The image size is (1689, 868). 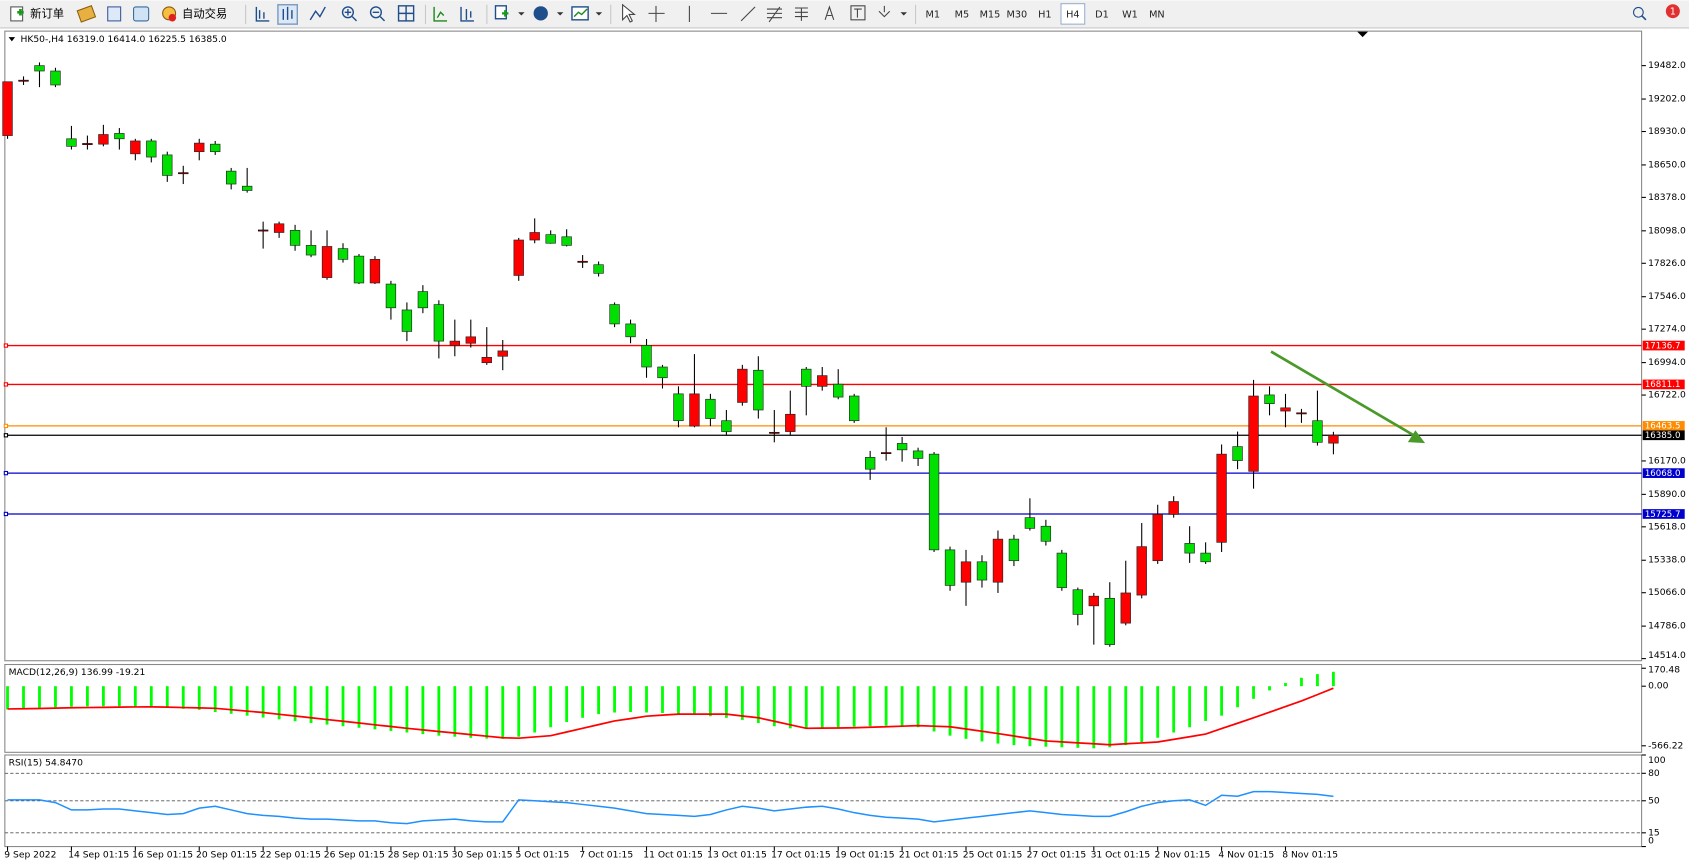 I want to click on new-order-button: 新订单, so click(x=37, y=14).